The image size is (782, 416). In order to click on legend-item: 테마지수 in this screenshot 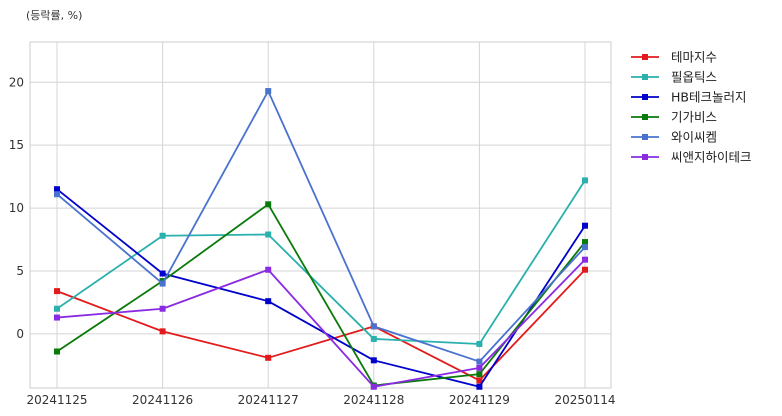, I will do `click(674, 57)`.